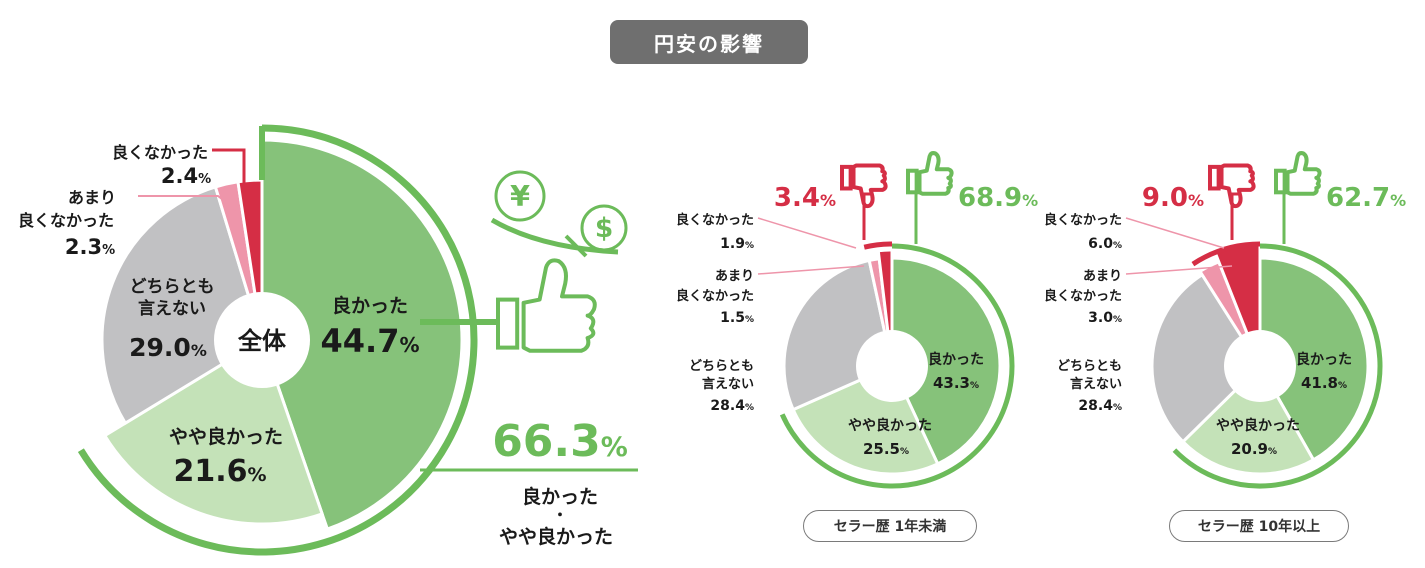 Image resolution: width=1425 pixels, height=568 pixels. Describe the element at coordinates (1259, 526) in the screenshot. I see `pill-seller-10yr-plus: セラー歴 10年以上` at that location.